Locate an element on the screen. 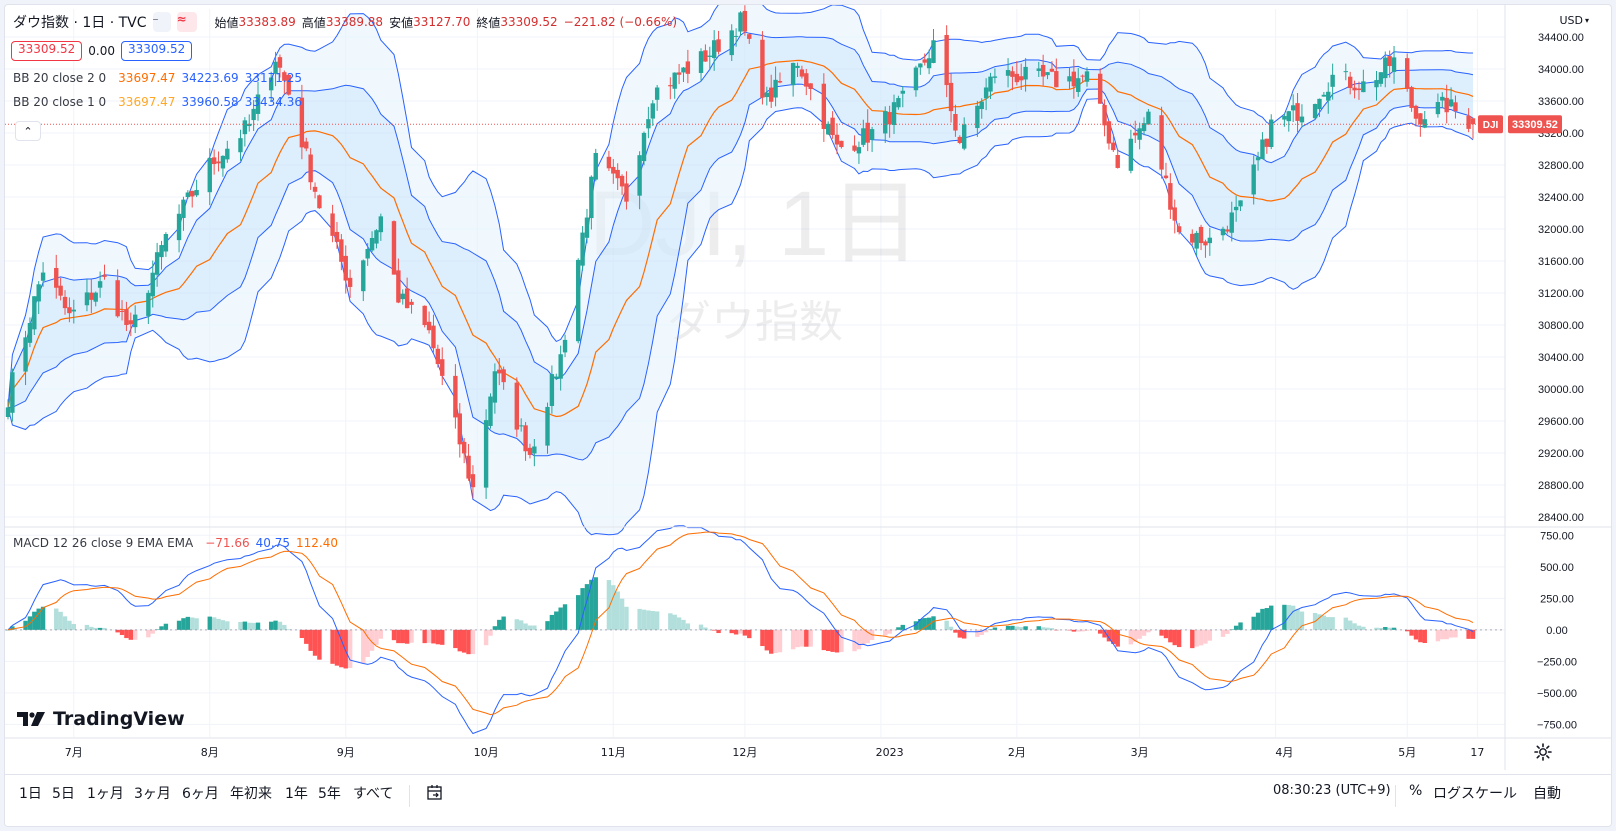  settings-gear-icon is located at coordinates (1543, 752).